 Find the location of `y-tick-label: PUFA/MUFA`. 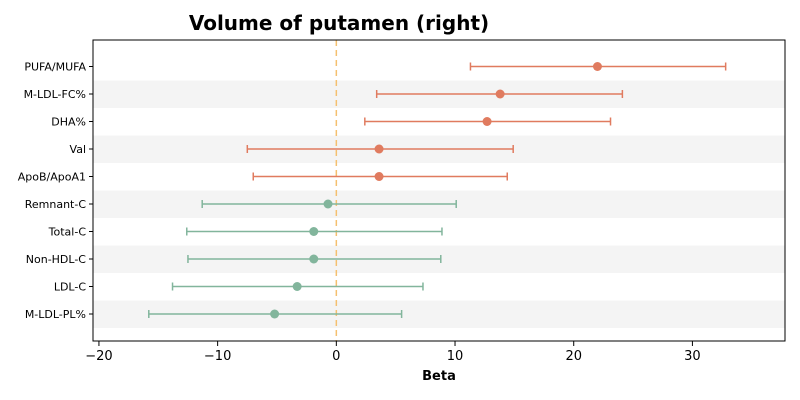

y-tick-label: PUFA/MUFA is located at coordinates (55, 67).